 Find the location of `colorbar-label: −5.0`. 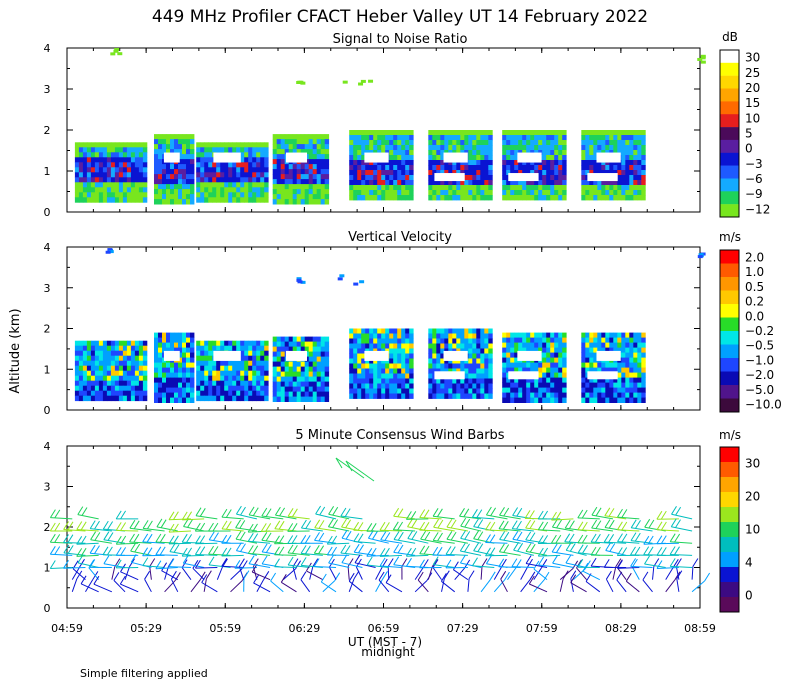

colorbar-label: −5.0 is located at coordinates (759, 390).